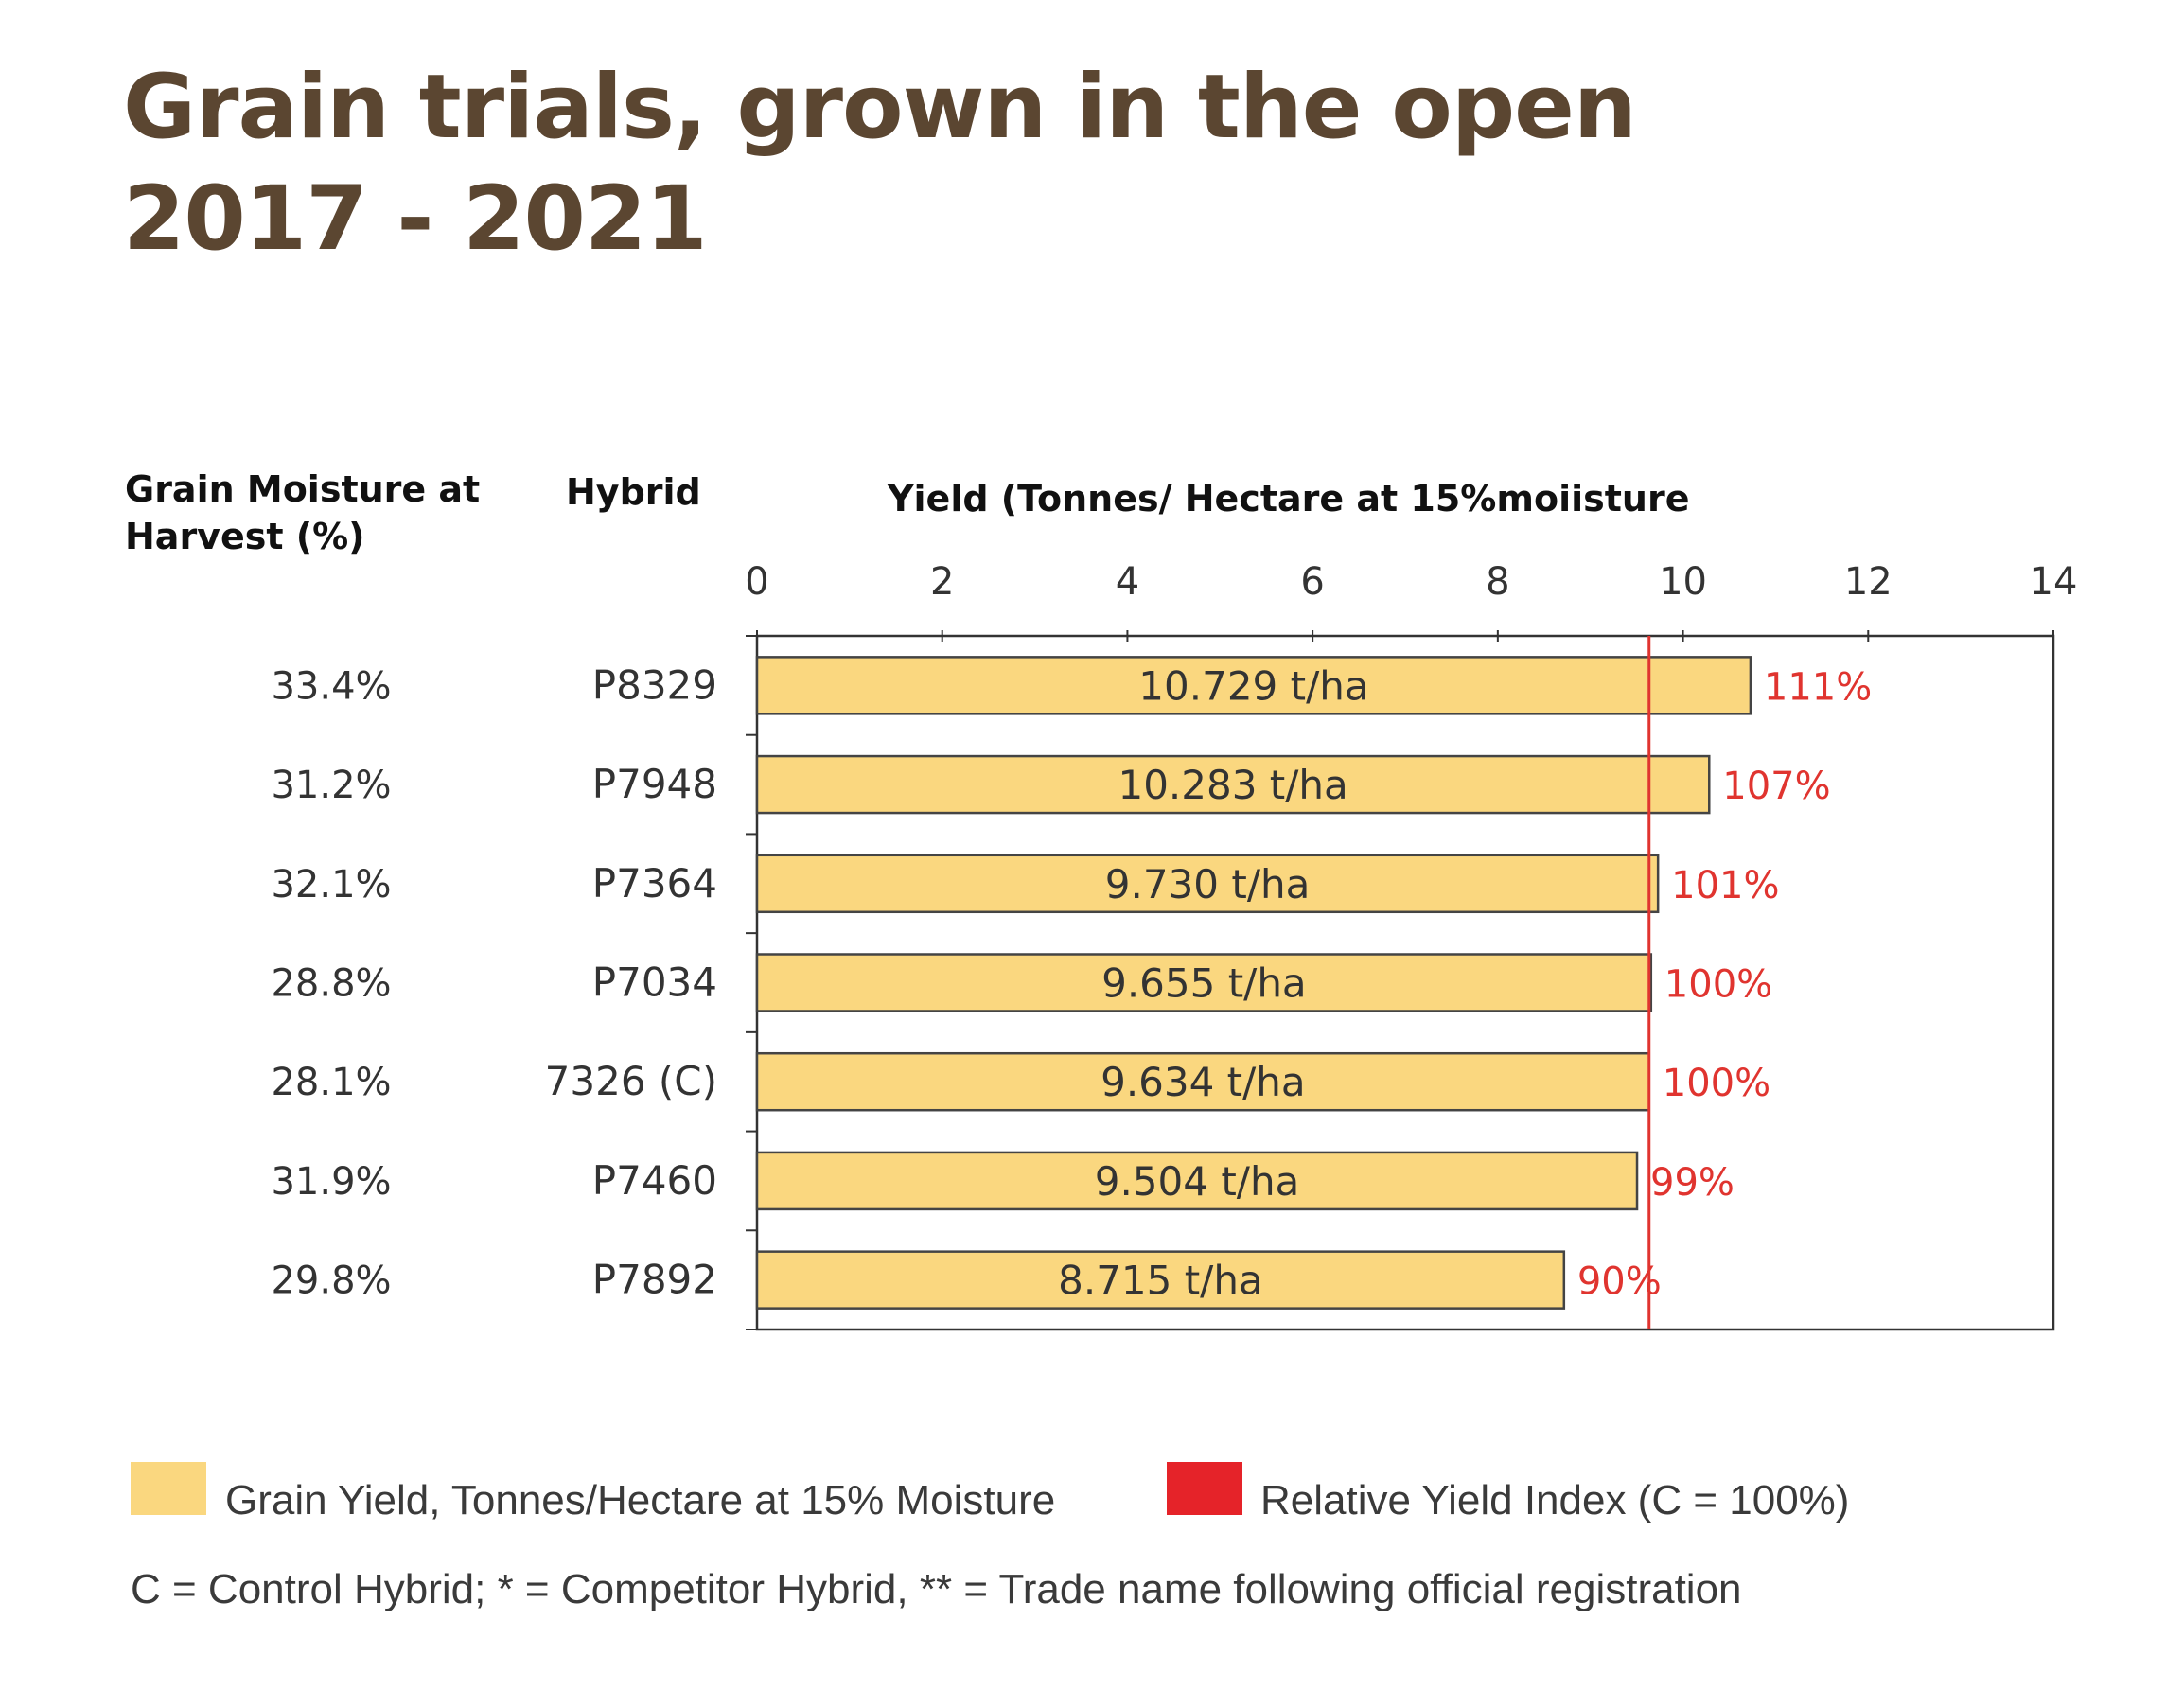  What do you see at coordinates (331, 785) in the screenshot?
I see `moisture-value: 31.2%` at bounding box center [331, 785].